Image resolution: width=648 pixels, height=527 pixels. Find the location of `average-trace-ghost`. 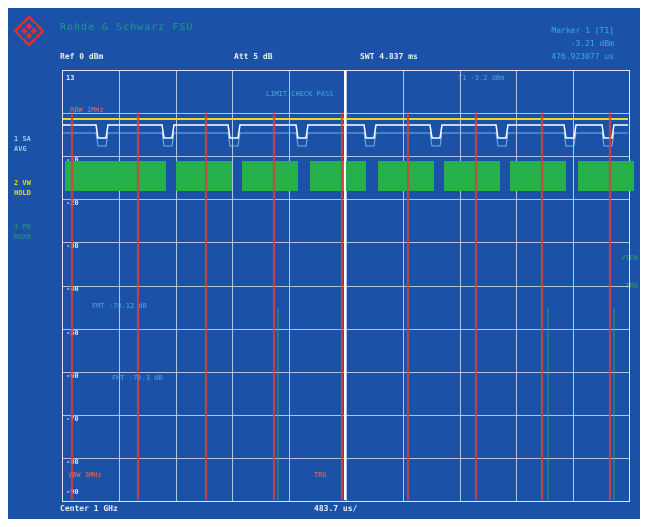

average-trace-ghost is located at coordinates (345, 139).